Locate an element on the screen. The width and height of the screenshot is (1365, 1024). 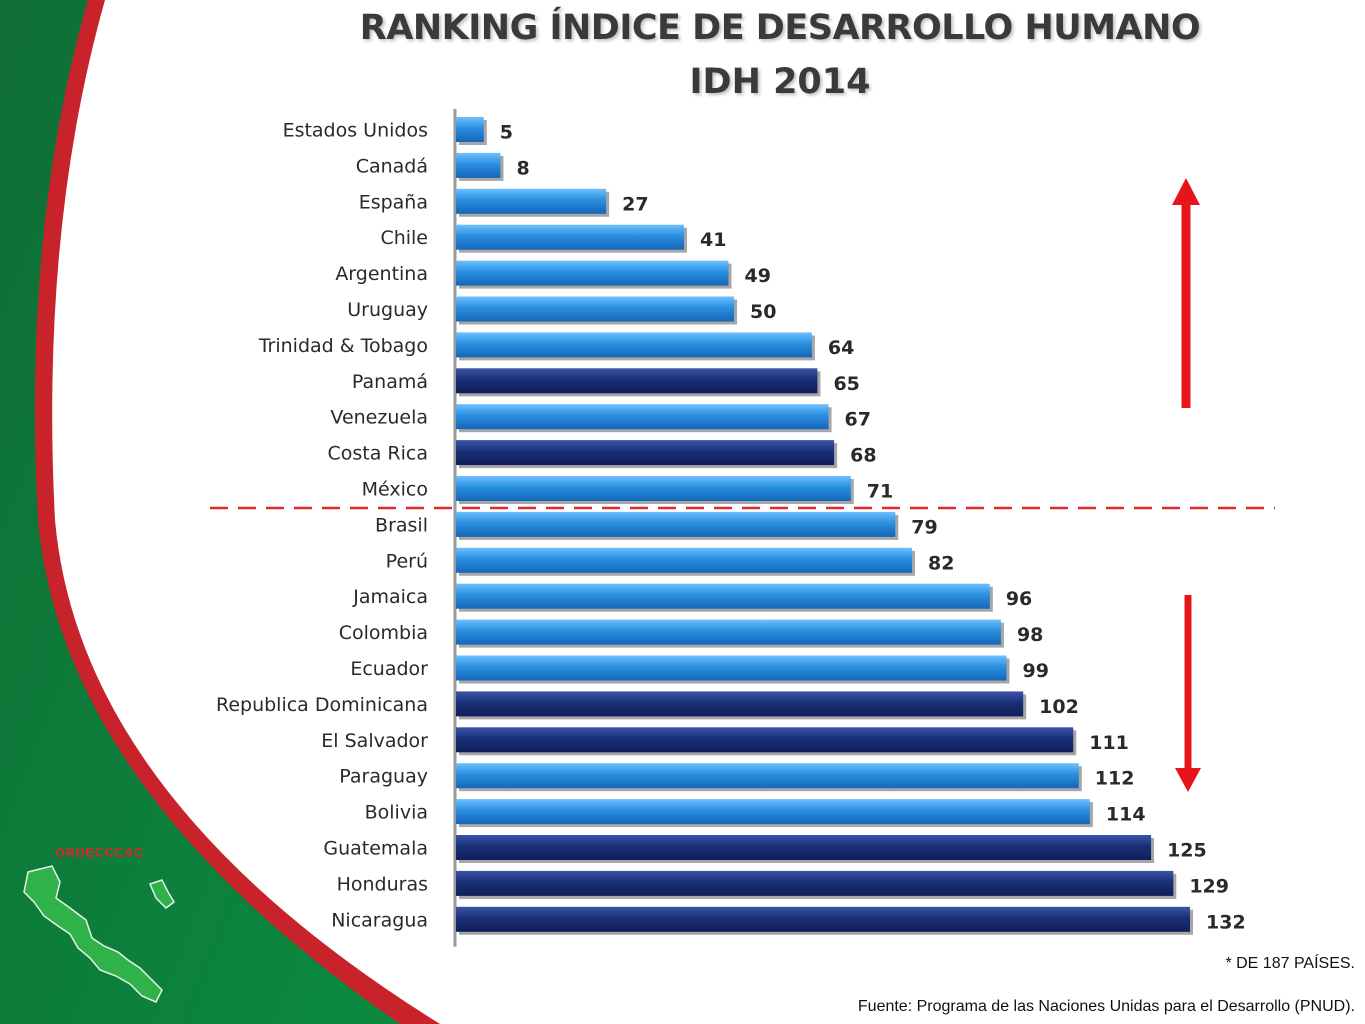
value-label: 82 is located at coordinates (941, 563).